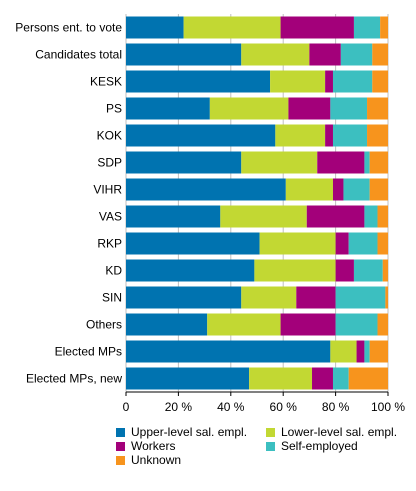 The image size is (416, 491). I want to click on category-label: Candidates total, so click(78, 55).